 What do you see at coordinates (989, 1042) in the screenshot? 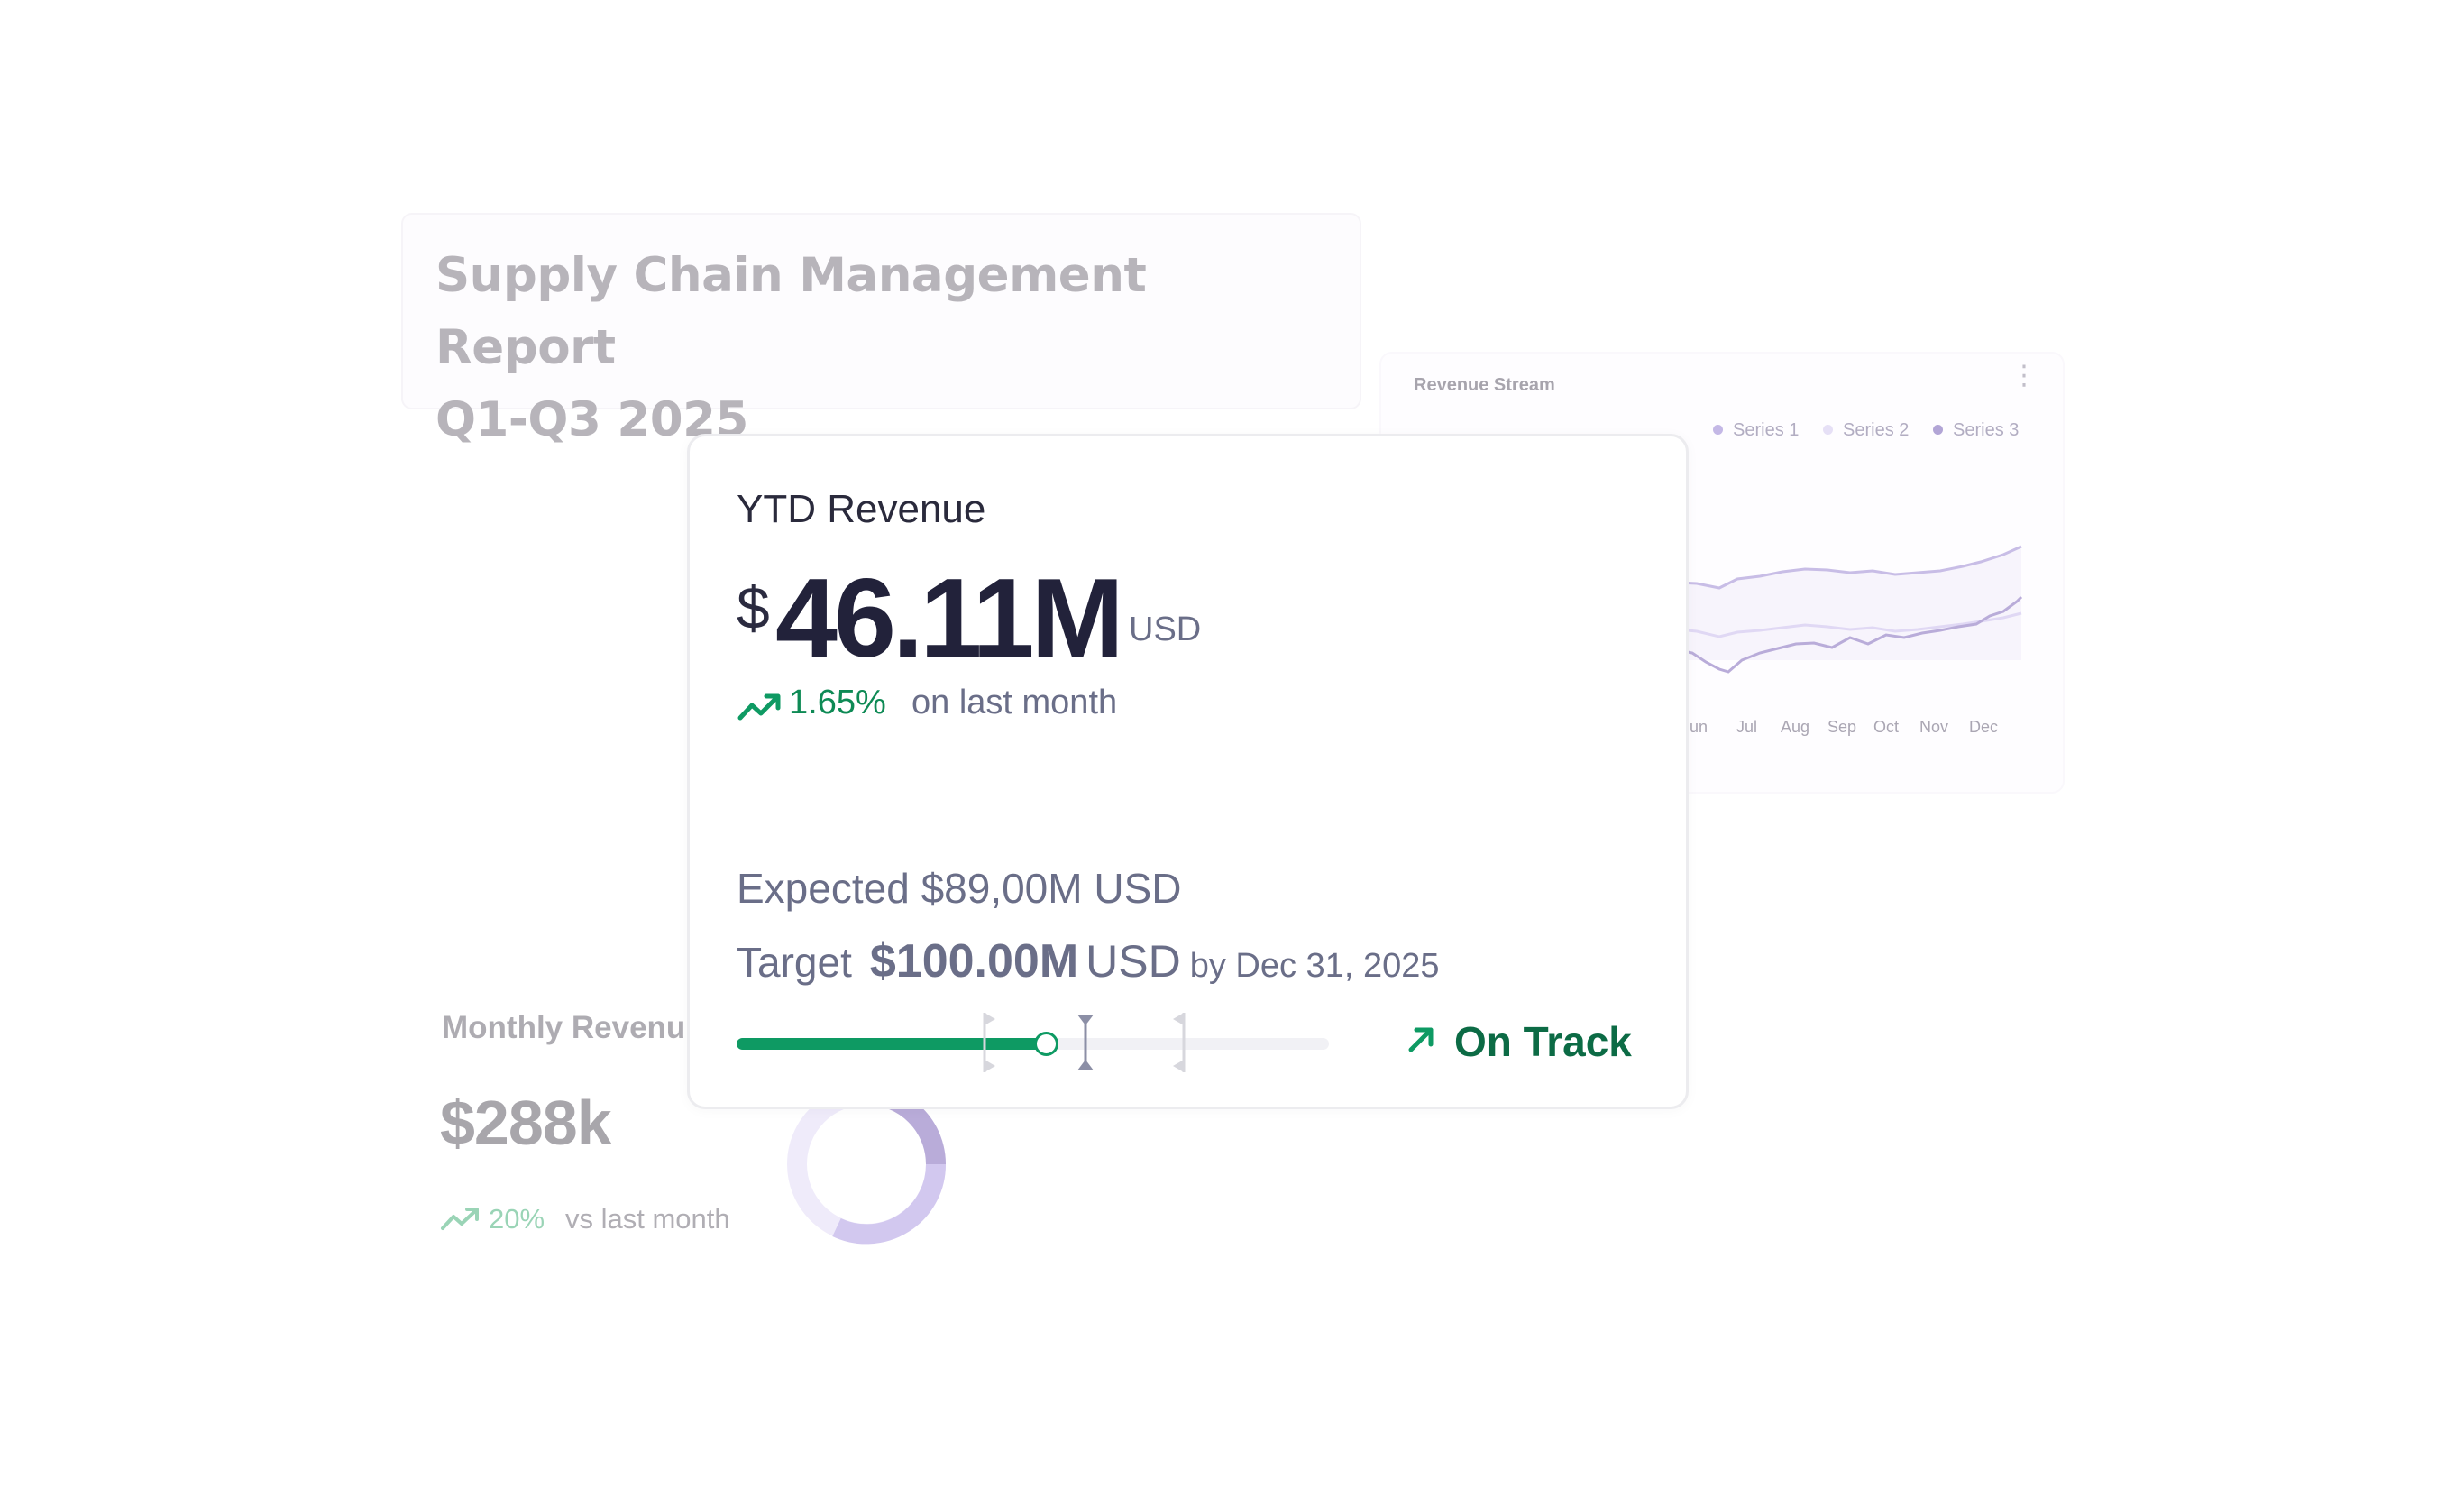
I see `expected-marker-icon` at bounding box center [989, 1042].